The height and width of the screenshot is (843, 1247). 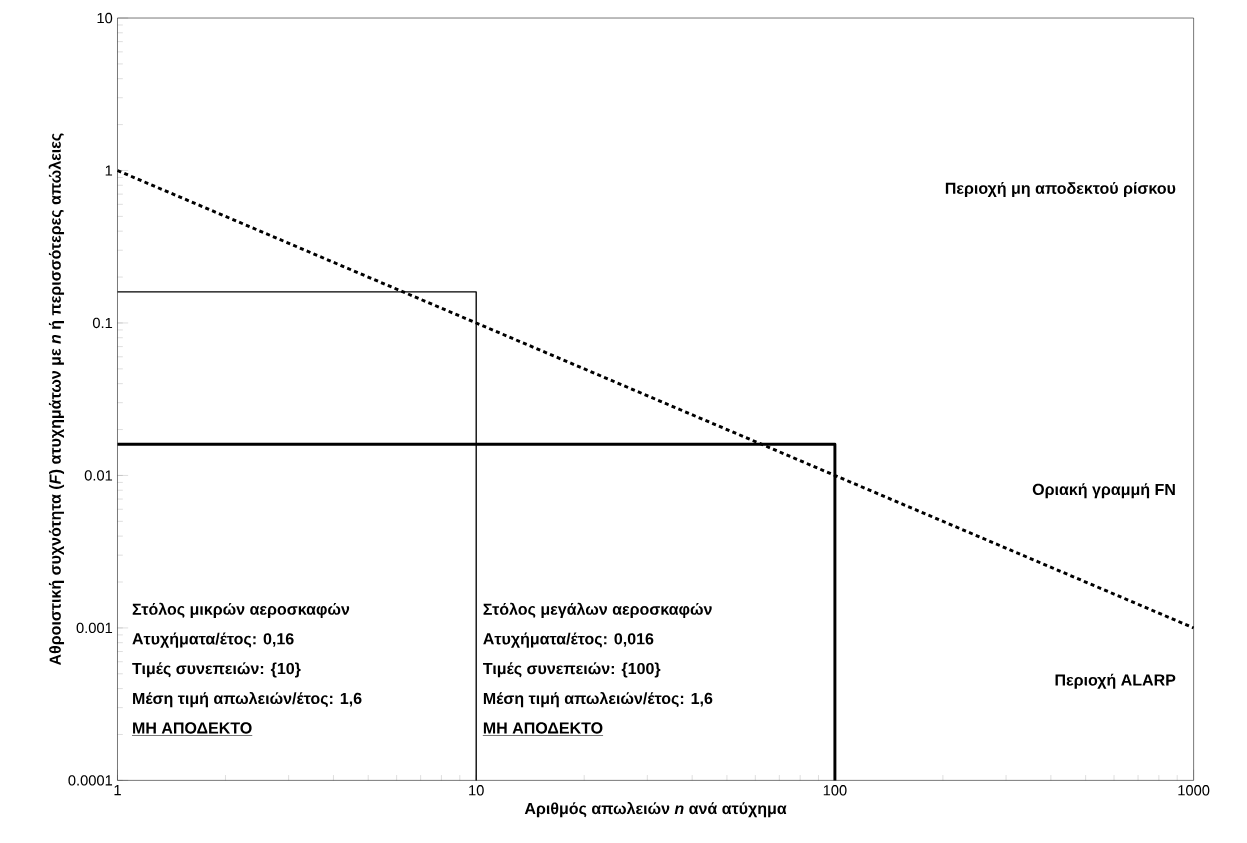 What do you see at coordinates (568, 640) in the screenshot?
I see `annotation: Ατυχήματα/έτος: 0,016` at bounding box center [568, 640].